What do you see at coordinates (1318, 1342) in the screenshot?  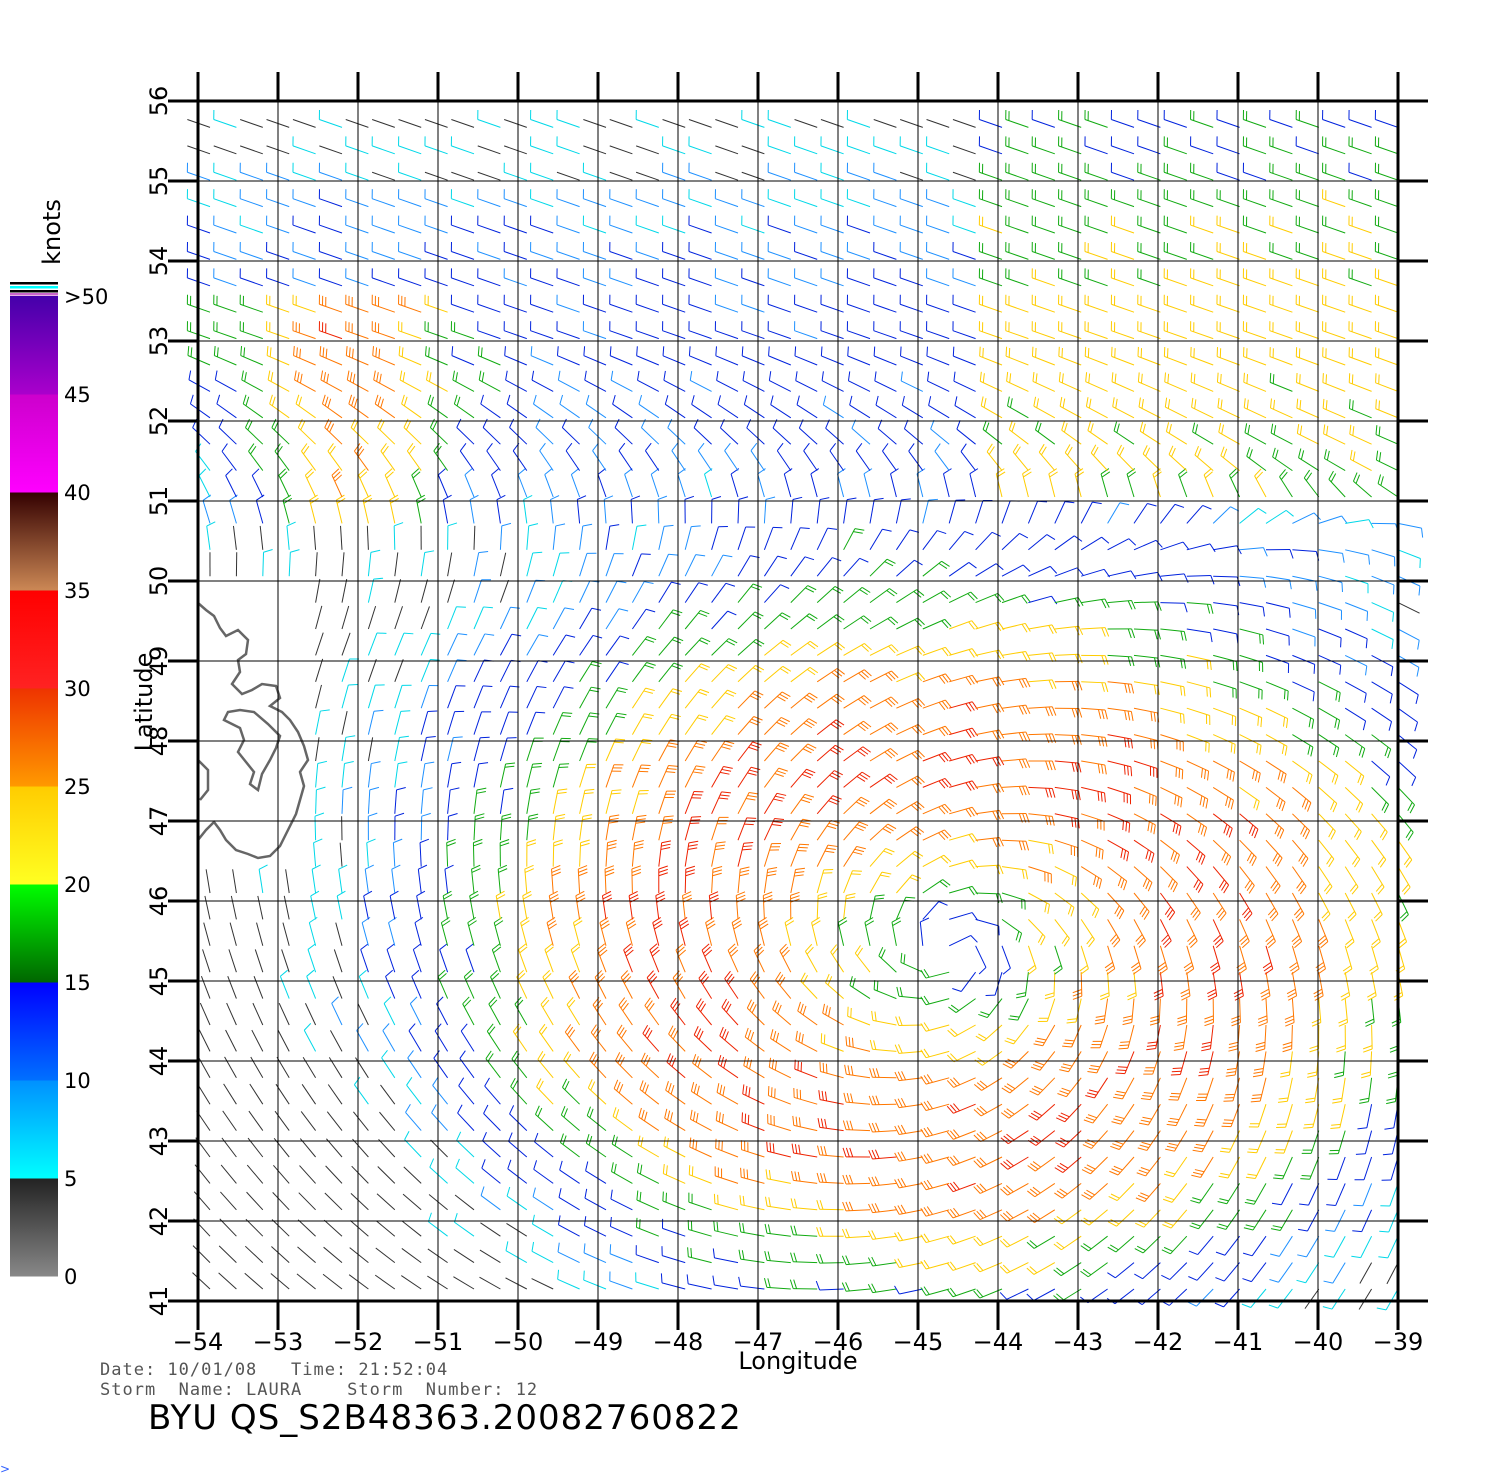 I see `x-tick-label: −40` at bounding box center [1318, 1342].